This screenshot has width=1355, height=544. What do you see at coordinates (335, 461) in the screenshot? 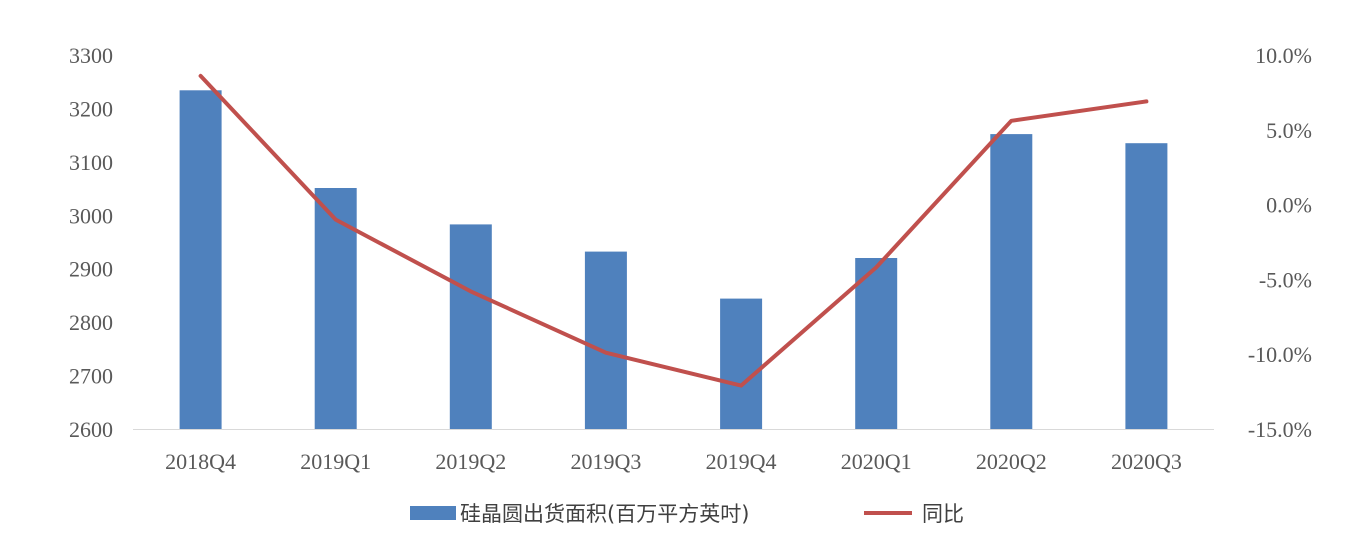
I see `x-tick-label: 2019Q1` at bounding box center [335, 461].